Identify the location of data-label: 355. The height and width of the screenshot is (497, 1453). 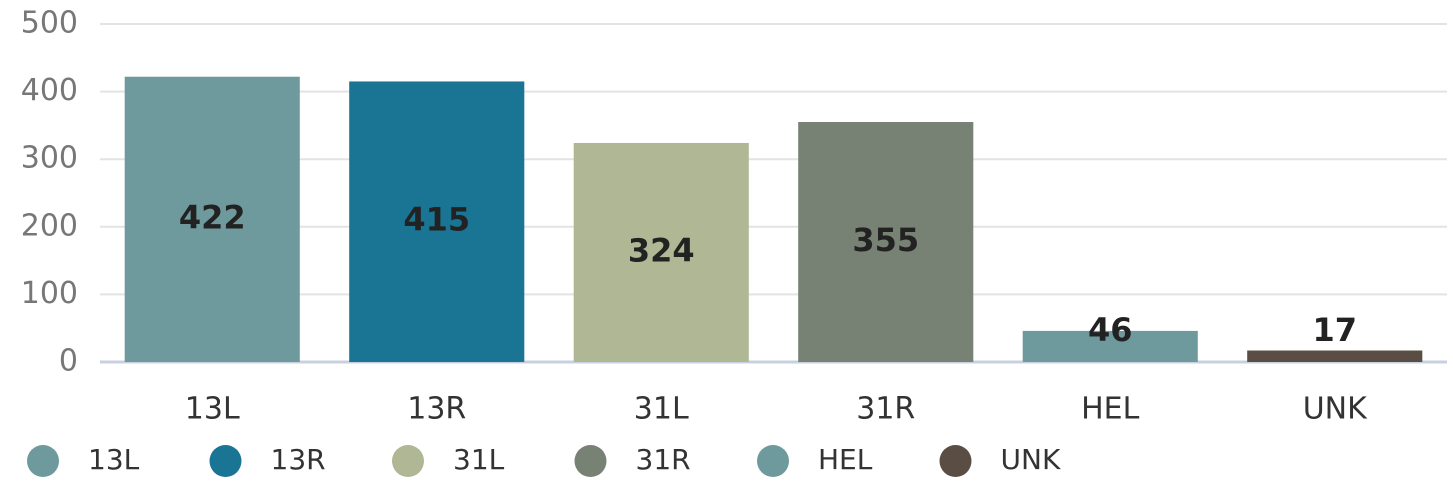
(885, 240).